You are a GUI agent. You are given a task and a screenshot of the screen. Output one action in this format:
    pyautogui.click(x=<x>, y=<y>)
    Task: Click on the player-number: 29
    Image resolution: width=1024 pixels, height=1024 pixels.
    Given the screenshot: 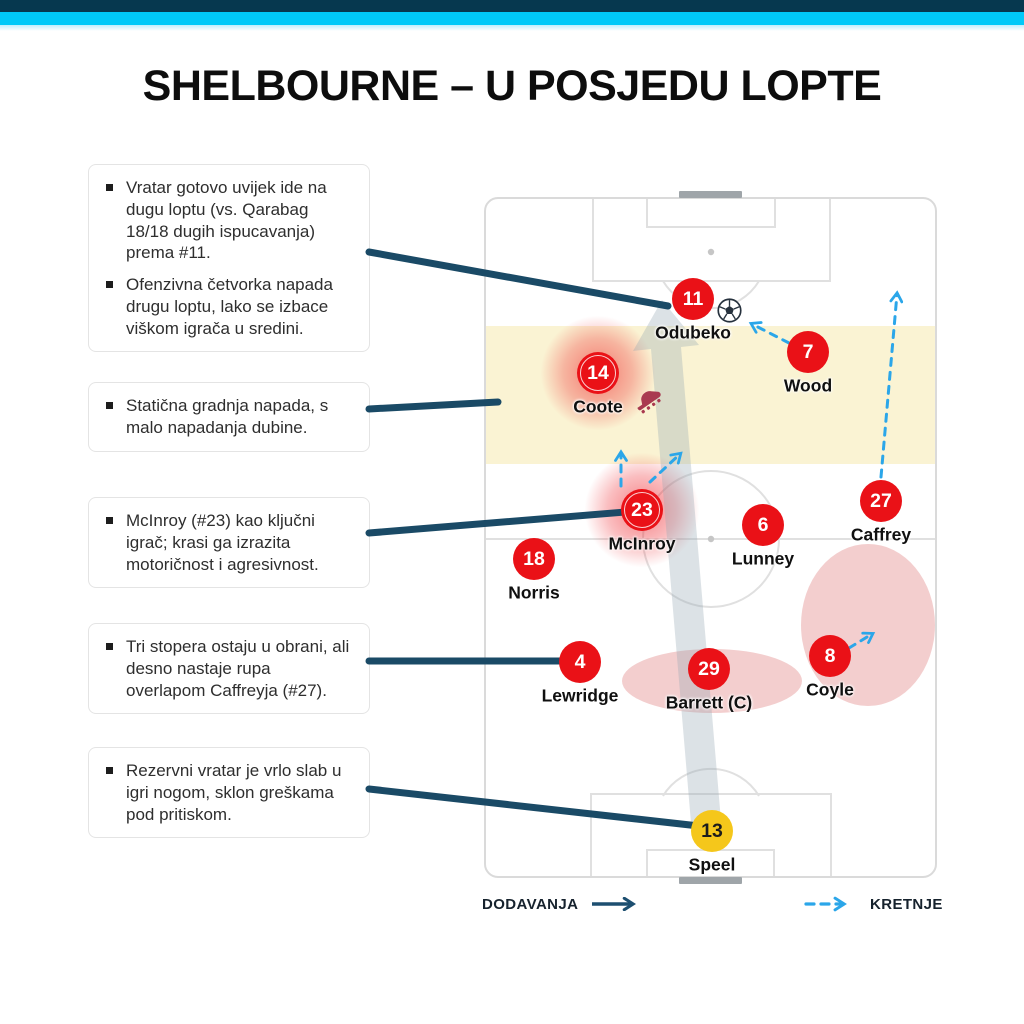 What is the action you would take?
    pyautogui.click(x=709, y=668)
    